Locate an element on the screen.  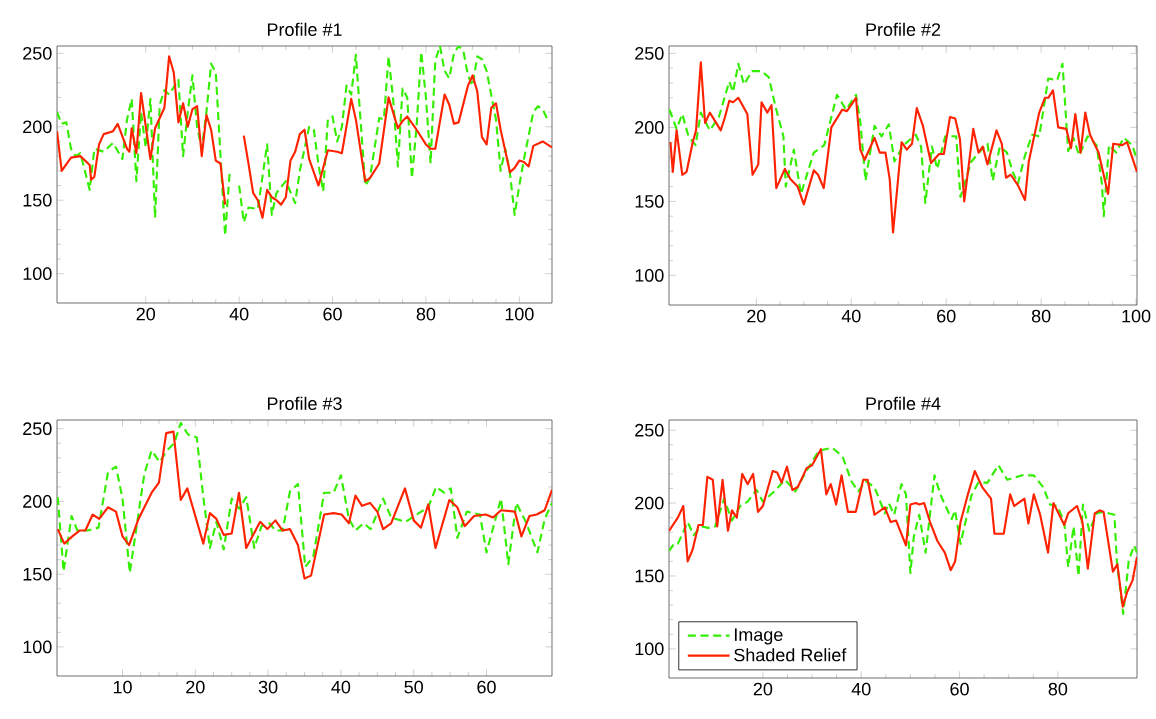
chart-title: Profile #3 is located at coordinates (304, 403).